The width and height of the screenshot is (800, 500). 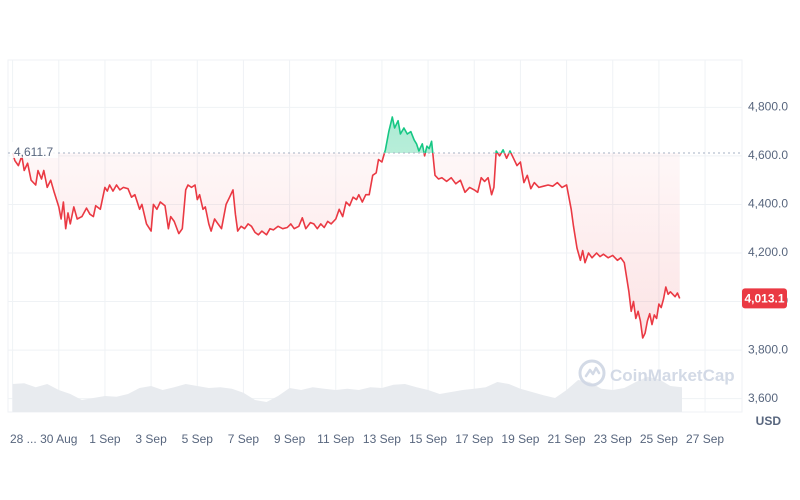 What do you see at coordinates (672, 375) in the screenshot?
I see `watermark-text: CoinMarketCap` at bounding box center [672, 375].